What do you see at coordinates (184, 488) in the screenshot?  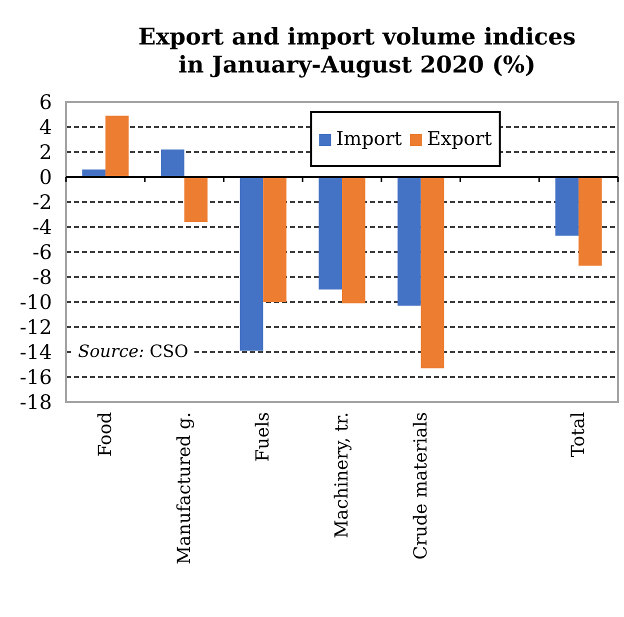 I see `x-tick-label: Manufactured g.` at bounding box center [184, 488].